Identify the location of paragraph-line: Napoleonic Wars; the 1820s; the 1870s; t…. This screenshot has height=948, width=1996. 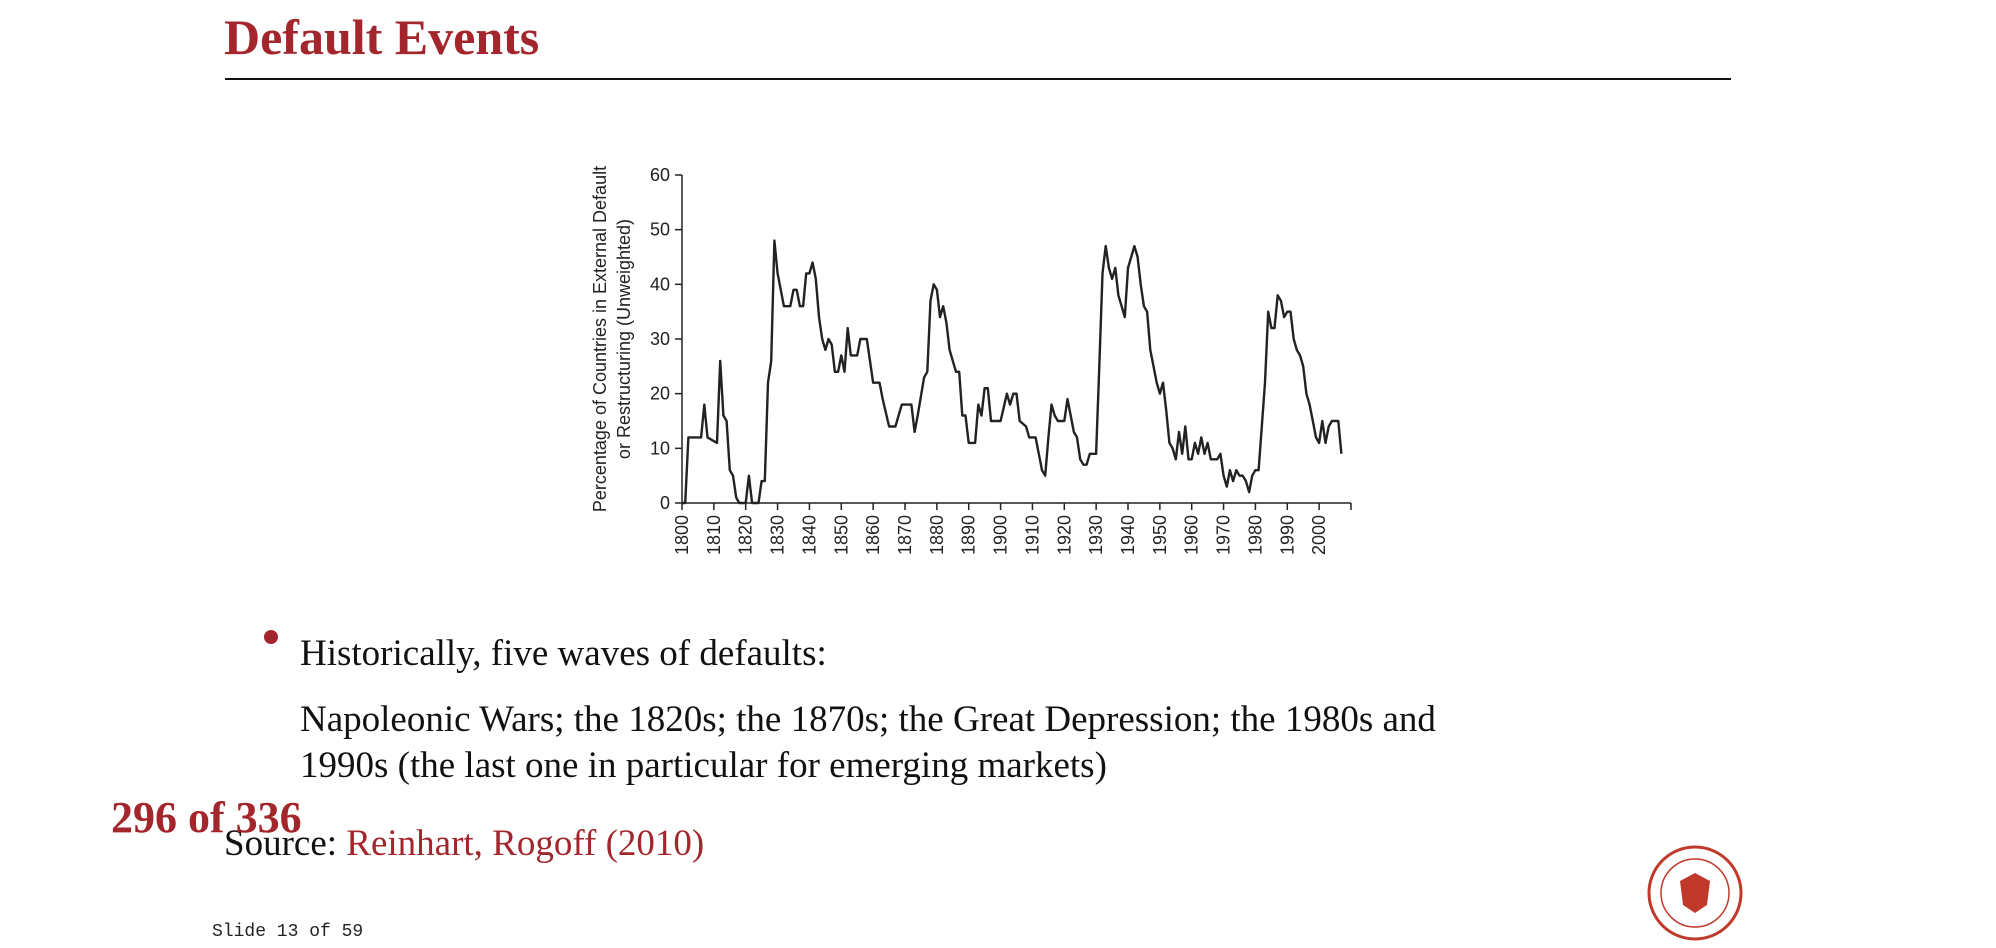
(868, 719).